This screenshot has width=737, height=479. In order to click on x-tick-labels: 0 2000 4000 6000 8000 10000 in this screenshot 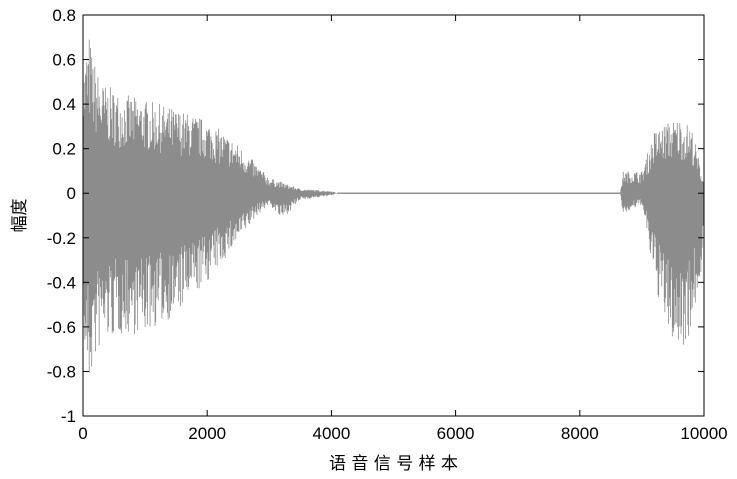, I will do `click(402, 433)`.